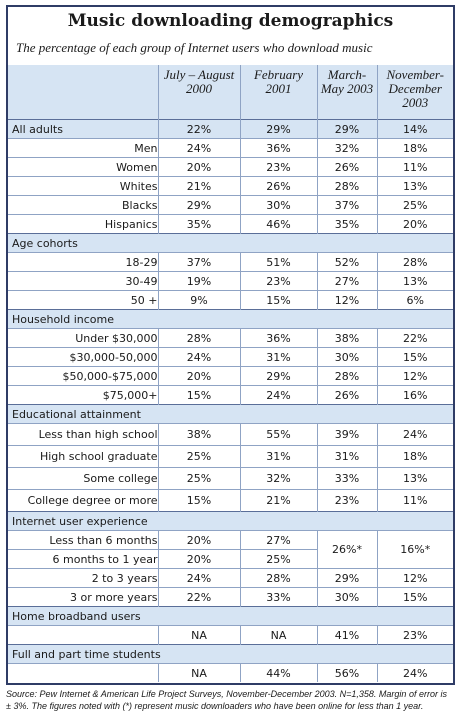 This screenshot has width=459, height=724. What do you see at coordinates (414, 549) in the screenshot?
I see `merged-cell: 16%*` at bounding box center [414, 549].